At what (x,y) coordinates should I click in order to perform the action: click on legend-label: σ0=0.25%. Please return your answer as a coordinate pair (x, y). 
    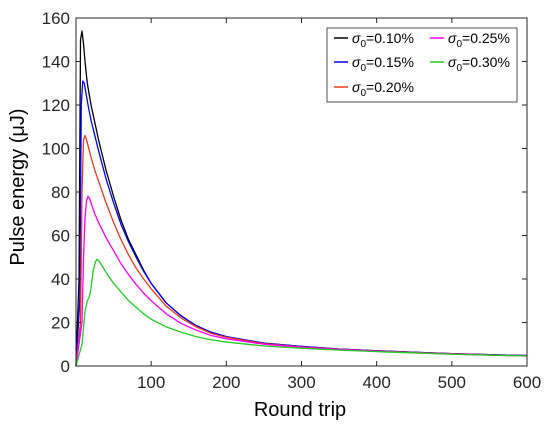
    Looking at the image, I should click on (479, 40).